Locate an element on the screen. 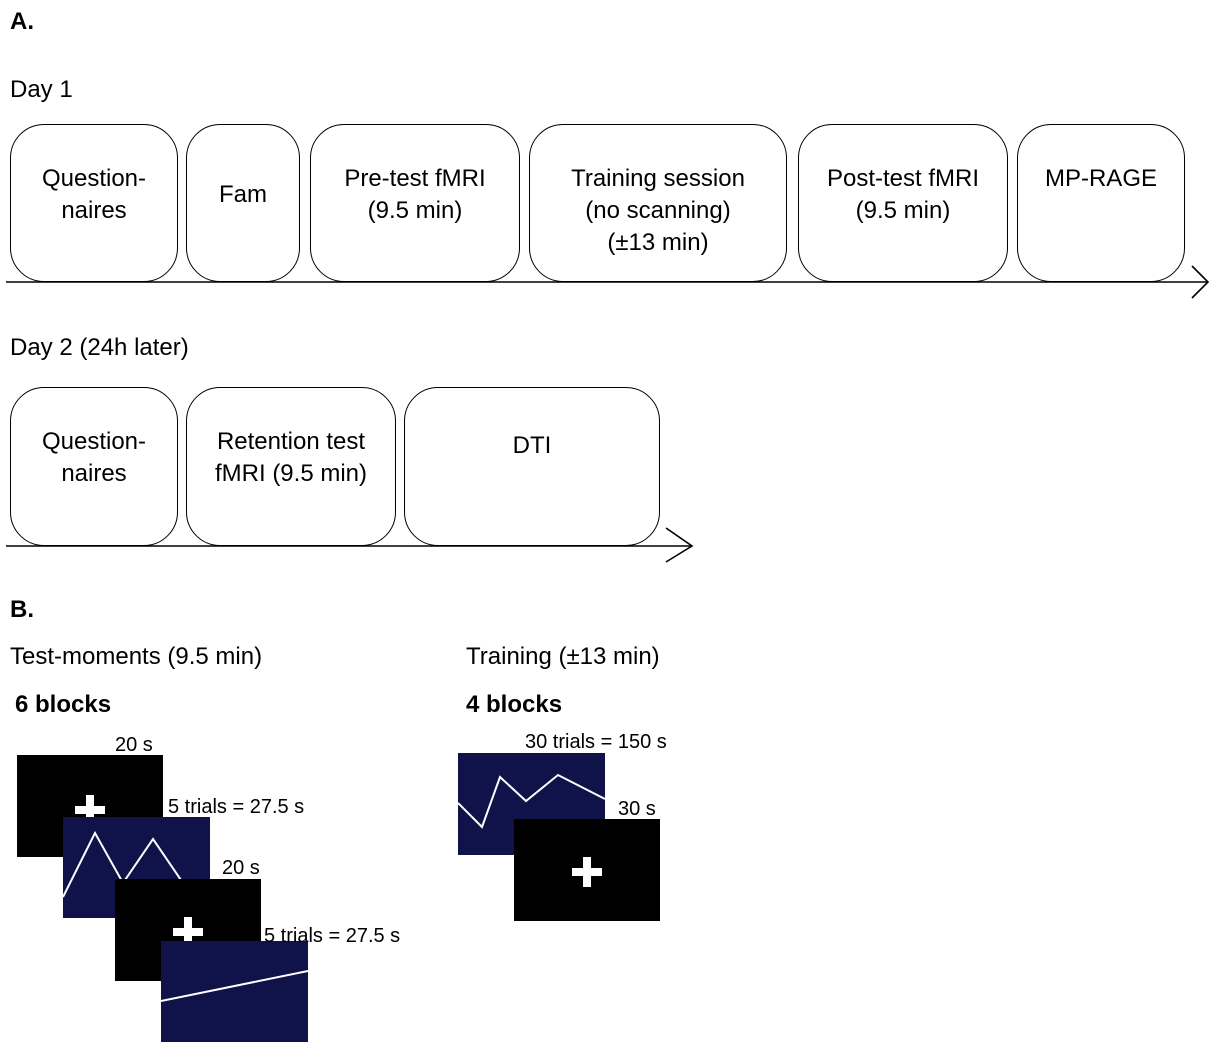  training-title: Training (±13 min) is located at coordinates (563, 656).